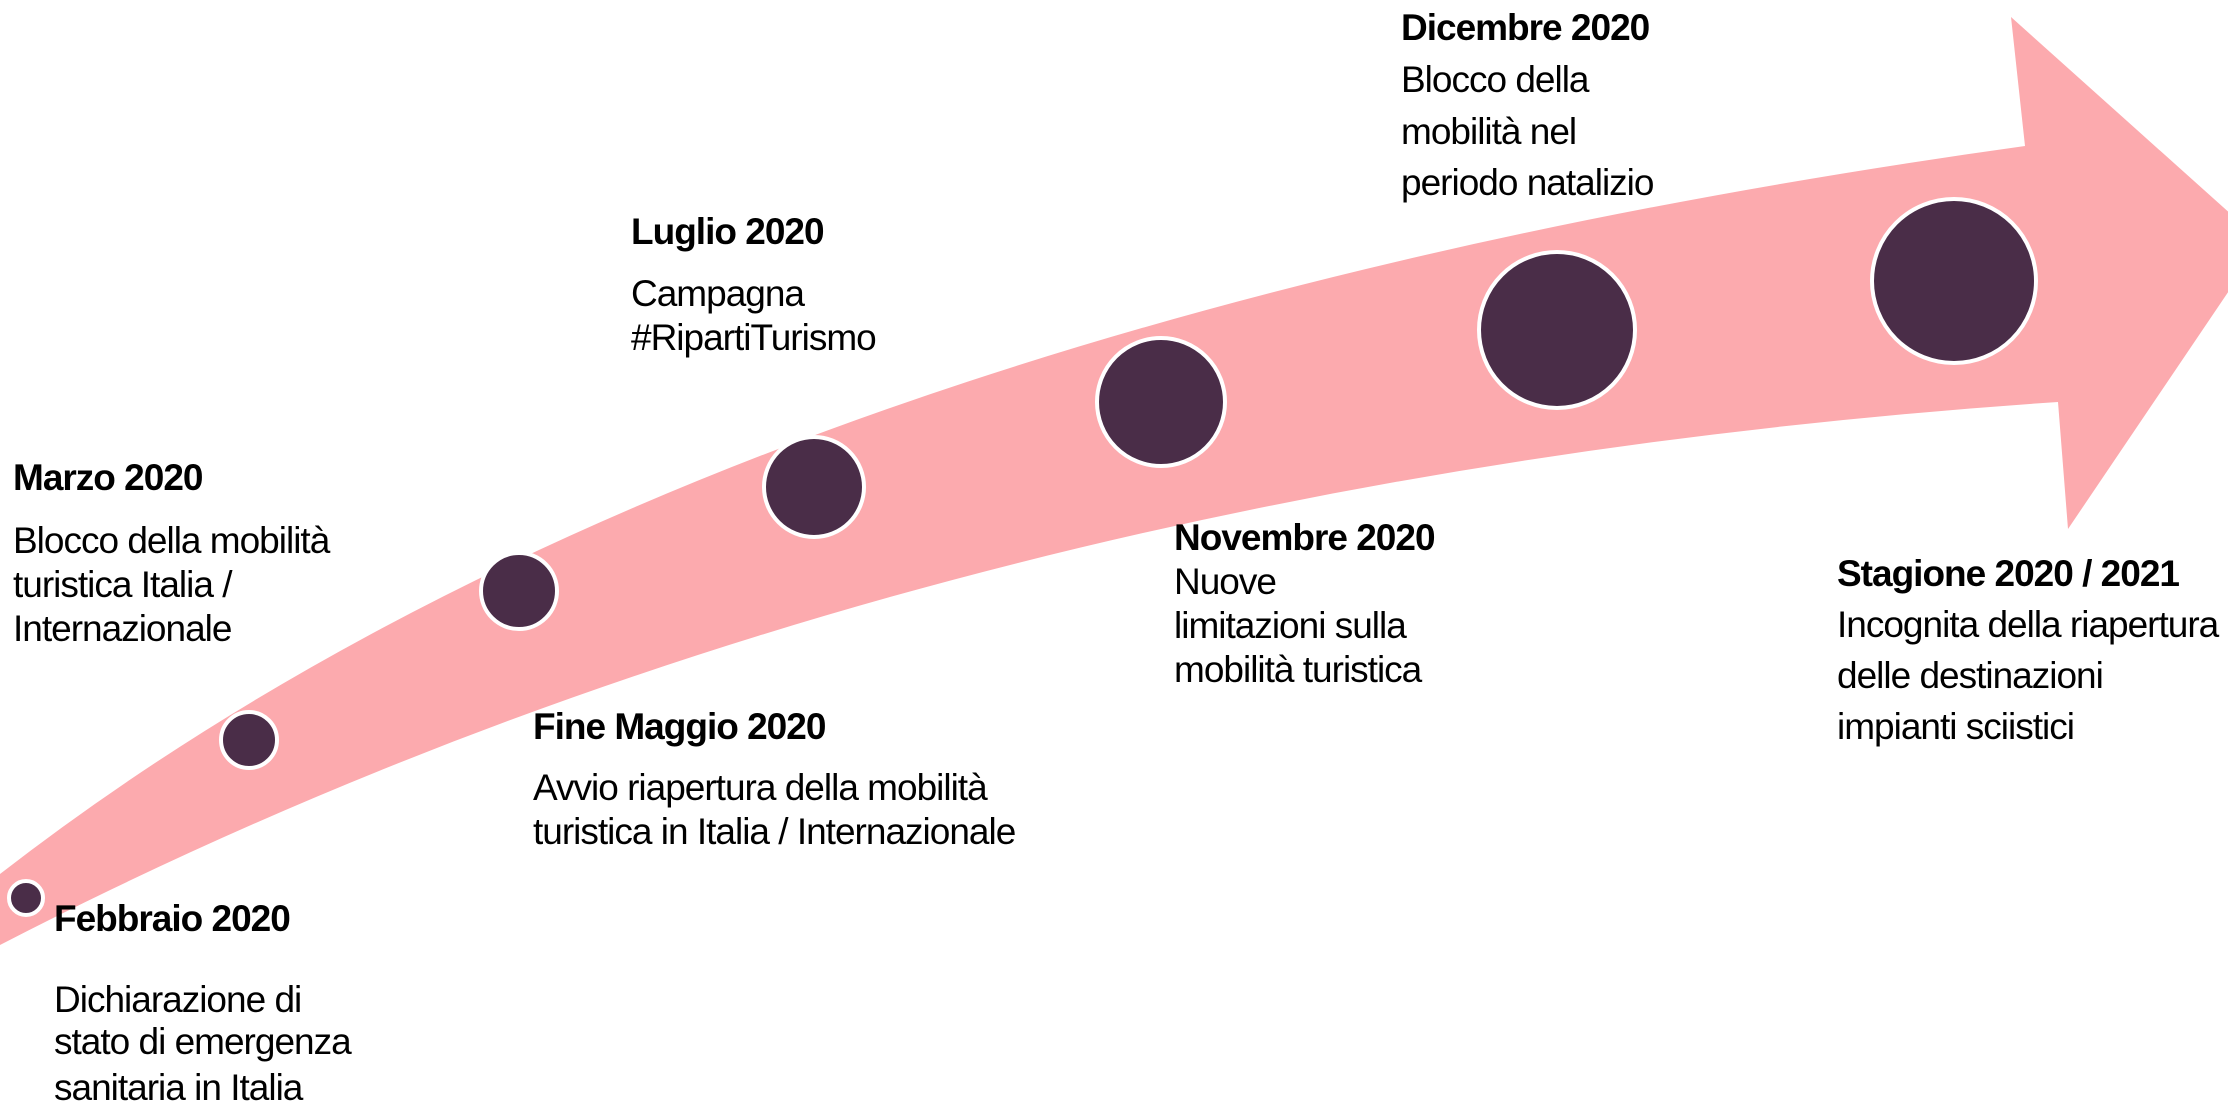 This screenshot has width=2228, height=1107. What do you see at coordinates (718, 293) in the screenshot?
I see `event-description: Campagna` at bounding box center [718, 293].